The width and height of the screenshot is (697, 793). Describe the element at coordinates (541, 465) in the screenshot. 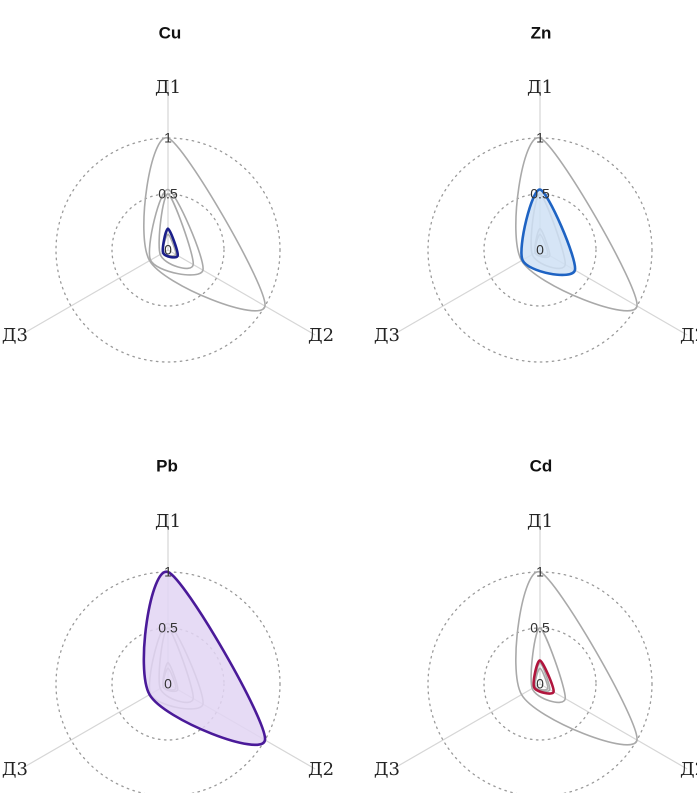

I see `chart-title: Cd` at that location.